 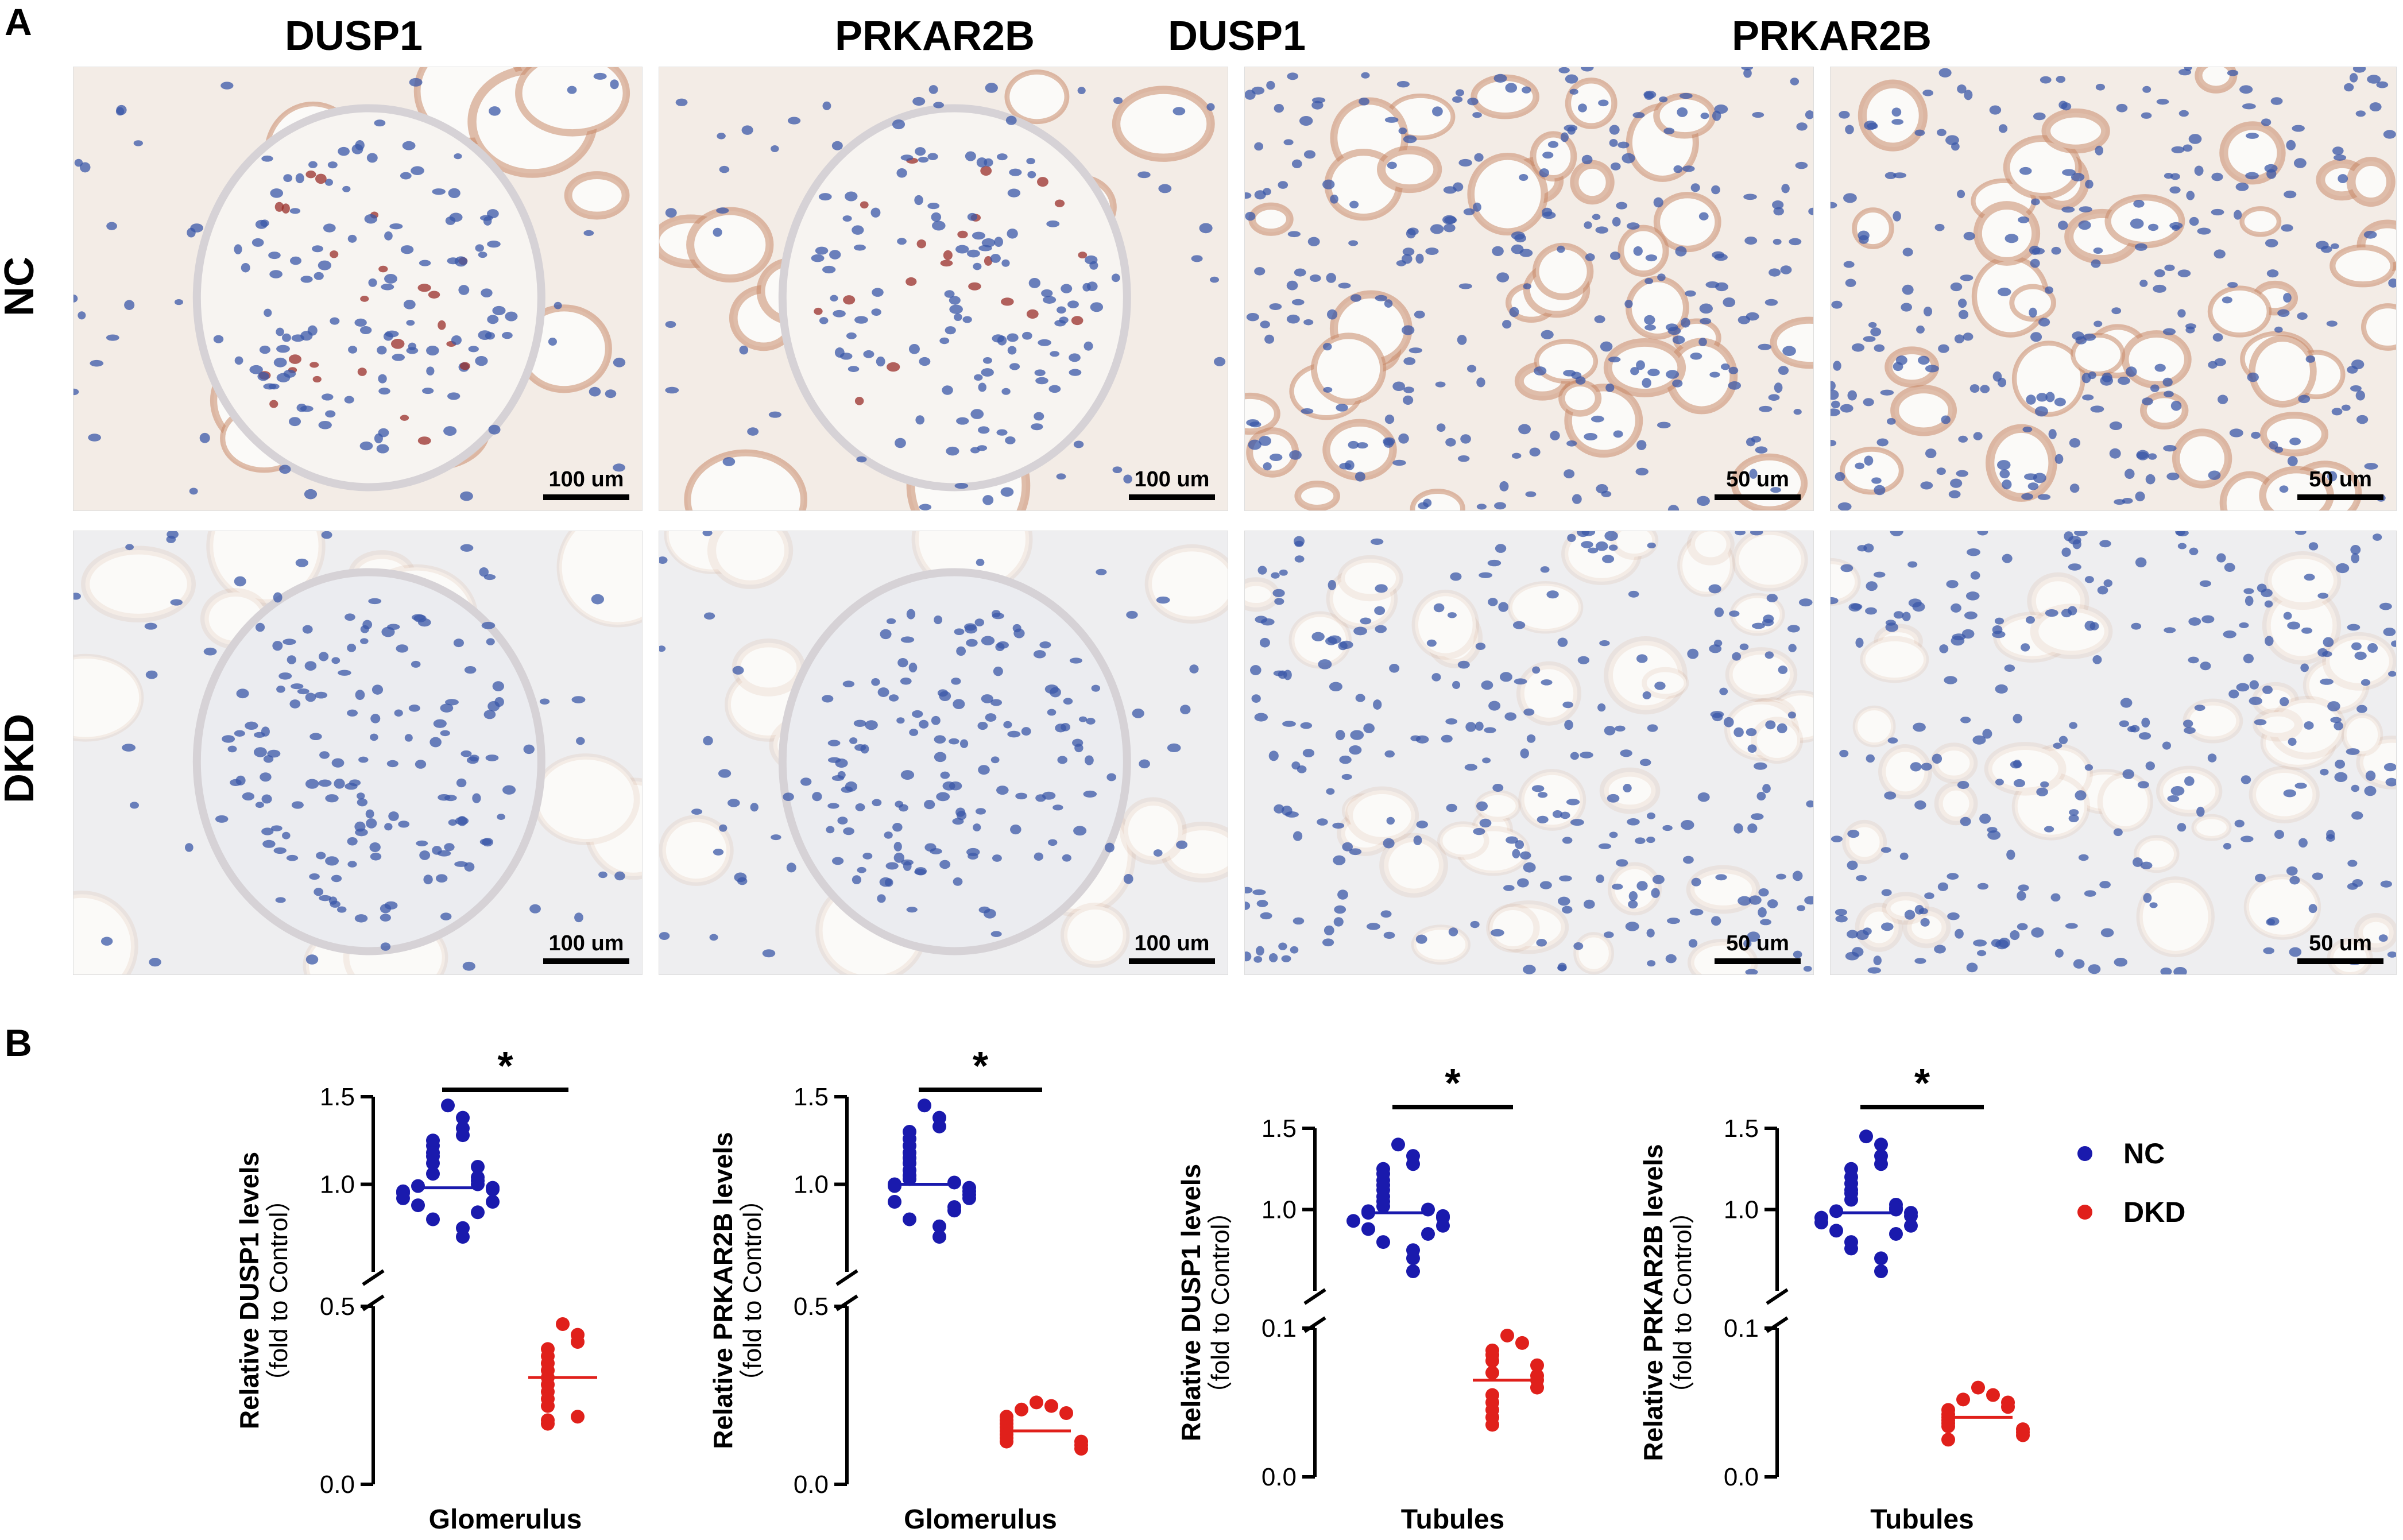 What do you see at coordinates (358, 289) in the screenshot?
I see `micrograph-nc-dusp1-glomerulus: 100 um` at bounding box center [358, 289].